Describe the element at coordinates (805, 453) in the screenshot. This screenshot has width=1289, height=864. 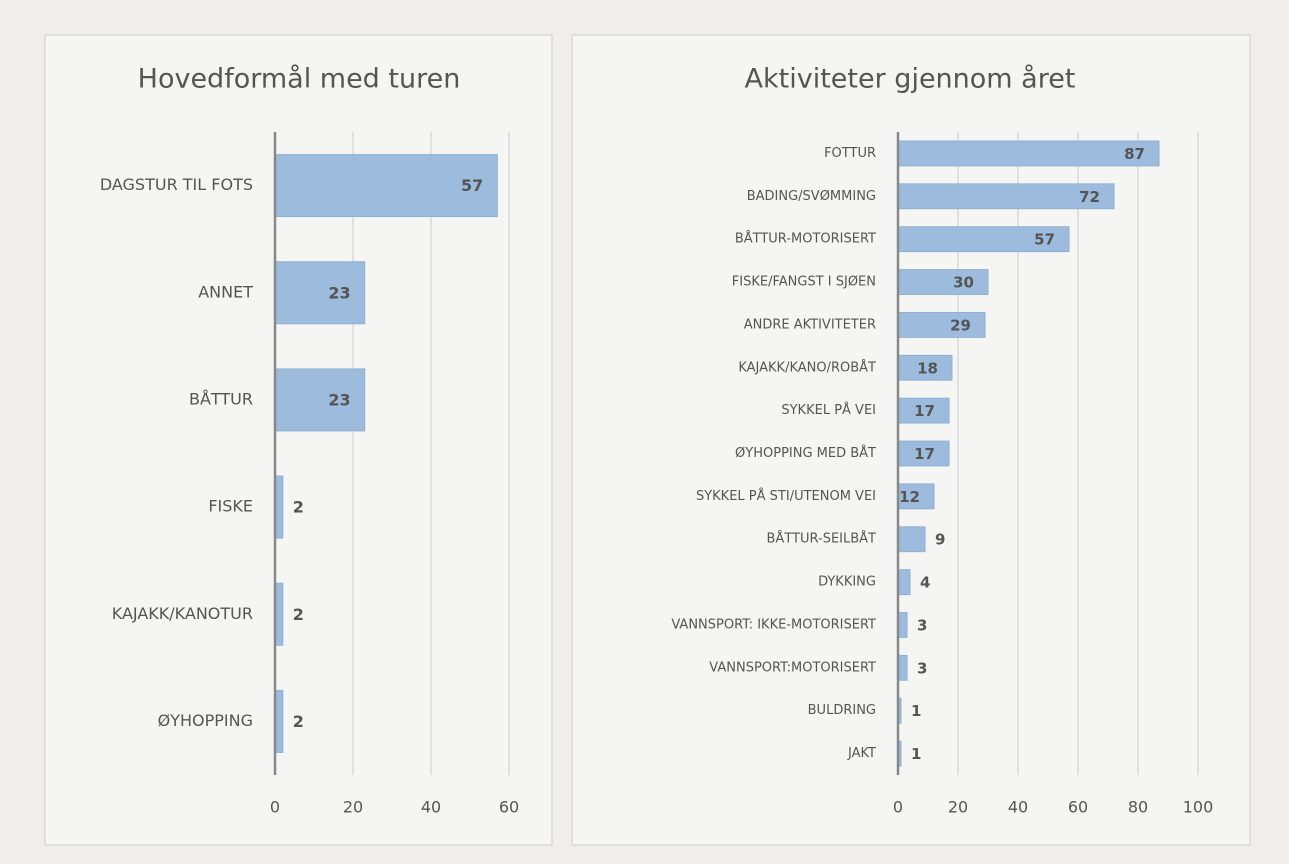
I see `y-tick-label: ØYHOPPING MED BÅT` at that location.